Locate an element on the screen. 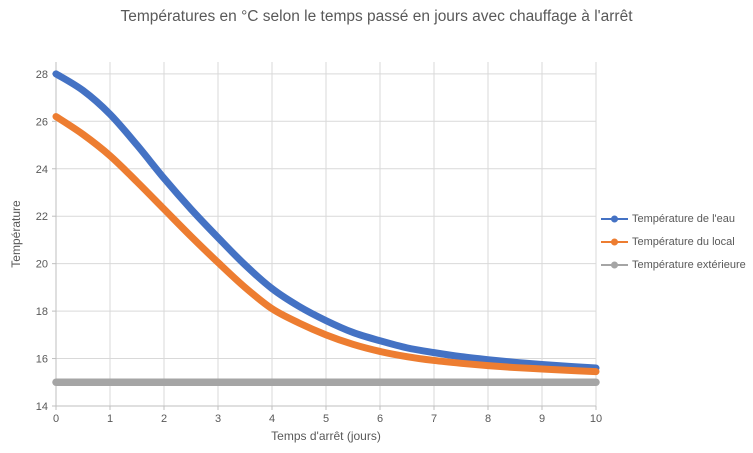 Image resolution: width=753 pixels, height=453 pixels. x-tick-label: 5 is located at coordinates (326, 419).